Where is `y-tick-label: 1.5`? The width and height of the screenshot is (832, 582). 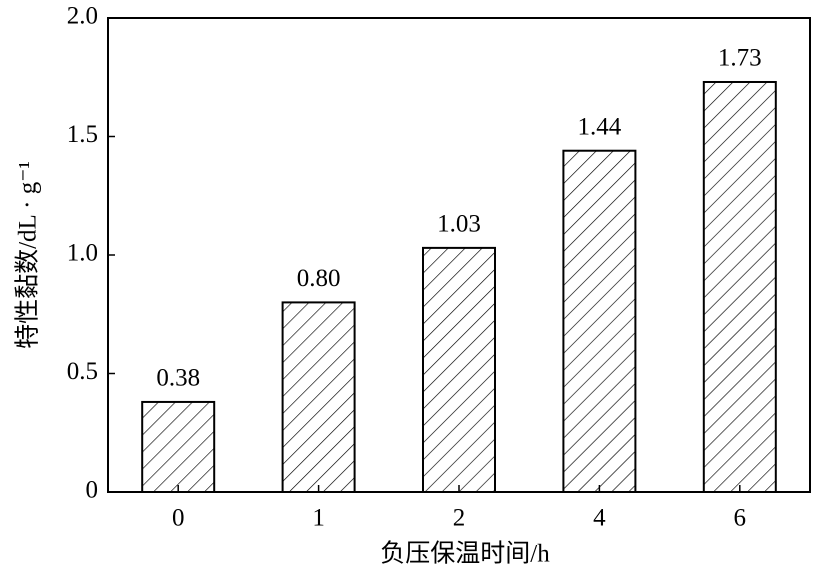
y-tick-label: 1.5 is located at coordinates (82, 134).